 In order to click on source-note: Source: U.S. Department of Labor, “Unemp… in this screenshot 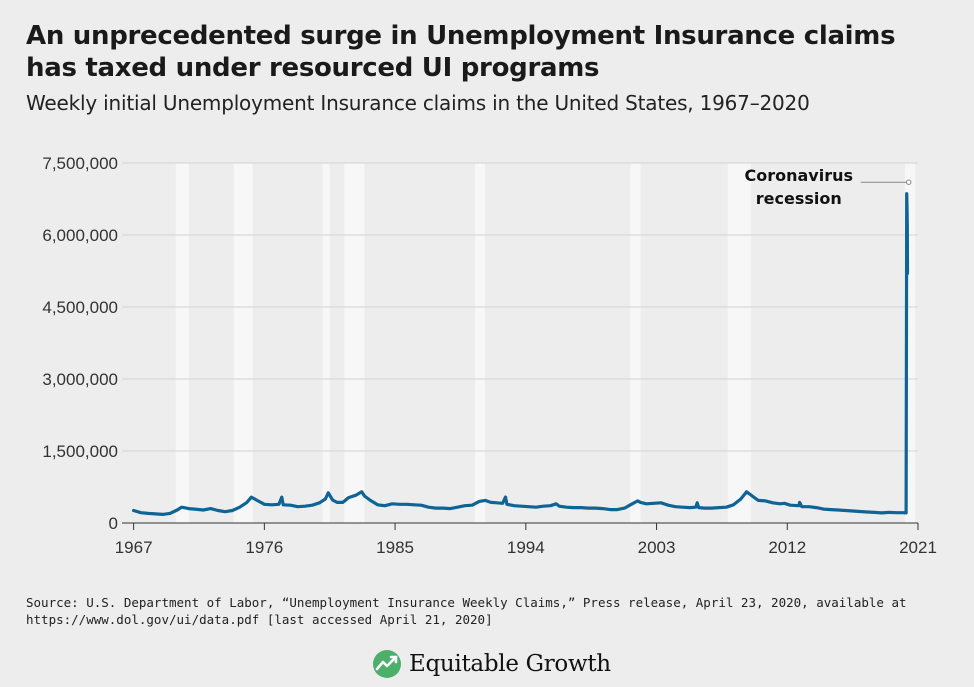, I will do `click(466, 611)`.